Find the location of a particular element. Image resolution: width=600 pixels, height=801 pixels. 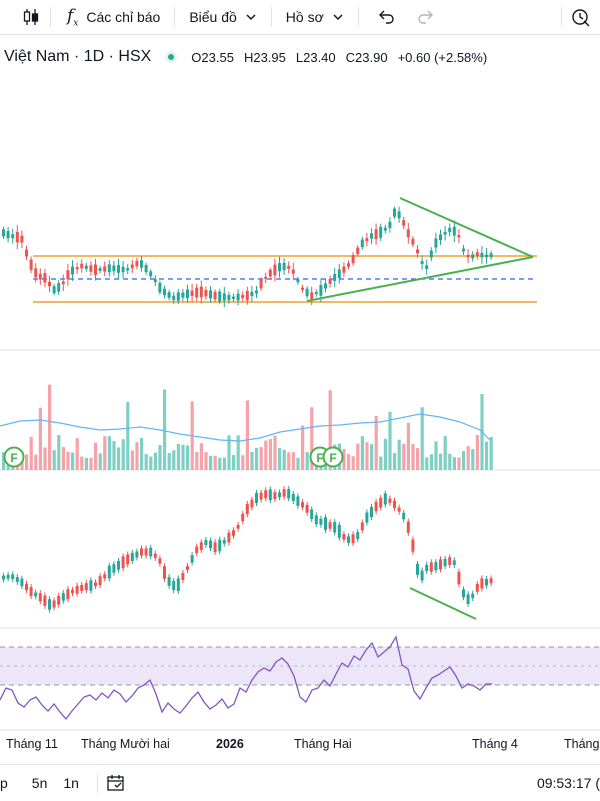

indicators-button: fx Các chỉ báo is located at coordinates (113, 17).